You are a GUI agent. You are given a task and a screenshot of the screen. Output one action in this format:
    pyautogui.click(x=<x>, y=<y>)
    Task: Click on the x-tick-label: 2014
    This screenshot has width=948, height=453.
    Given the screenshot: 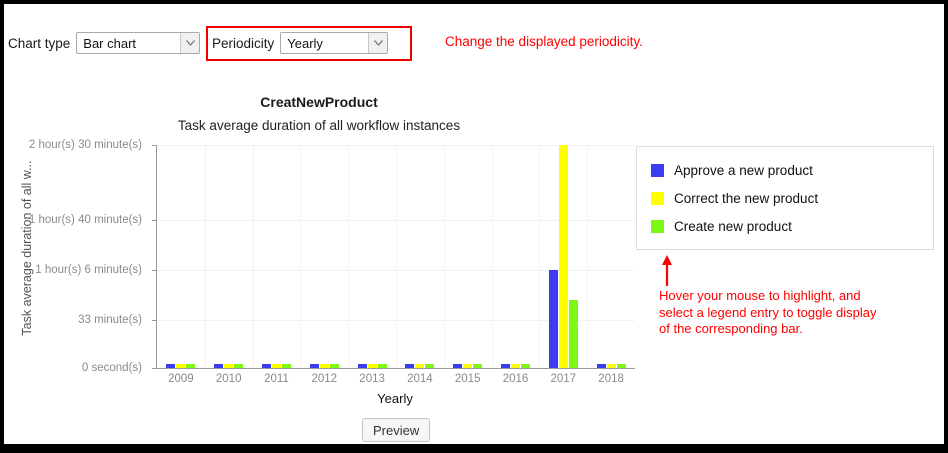 What is the action you would take?
    pyautogui.click(x=420, y=379)
    